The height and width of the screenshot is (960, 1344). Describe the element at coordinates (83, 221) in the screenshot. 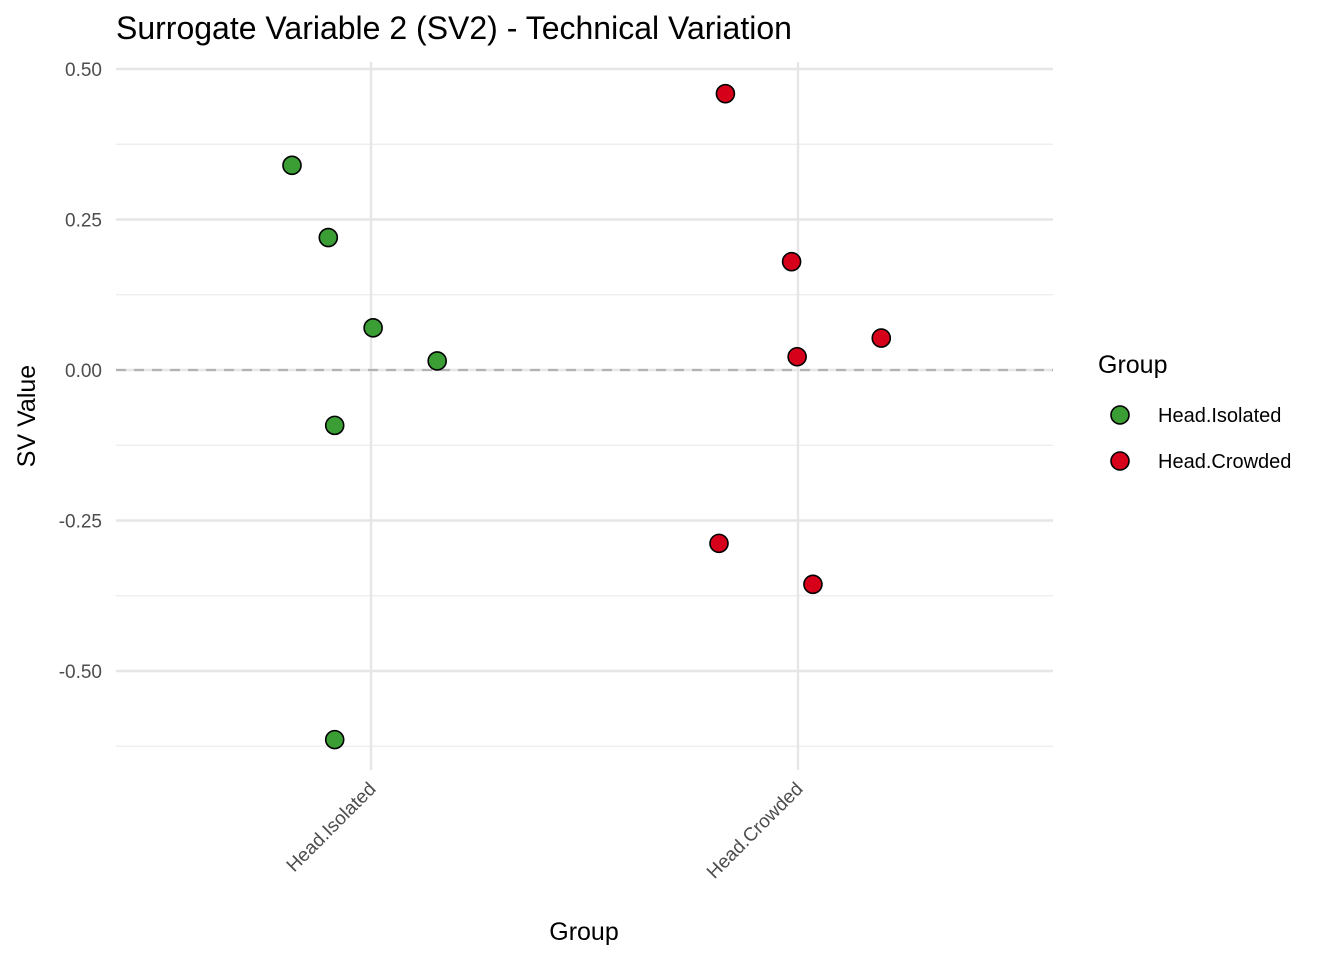

I see `y-tick-label: 0.25` at that location.